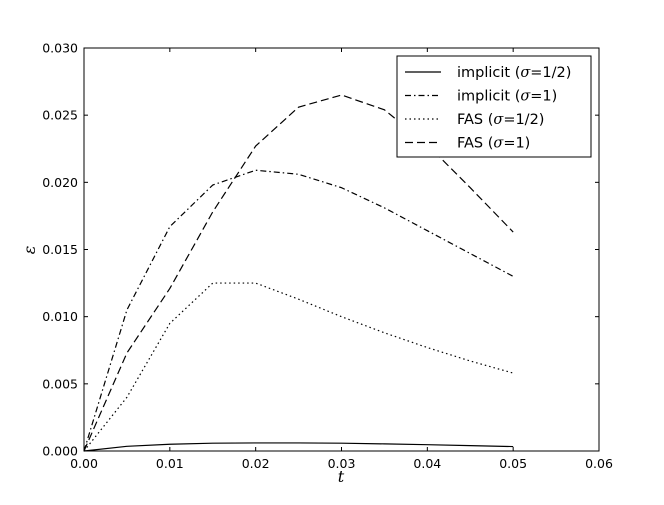 The width and height of the screenshot is (664, 505). Describe the element at coordinates (342, 463) in the screenshot. I see `x-tick-label: 0.03` at that location.